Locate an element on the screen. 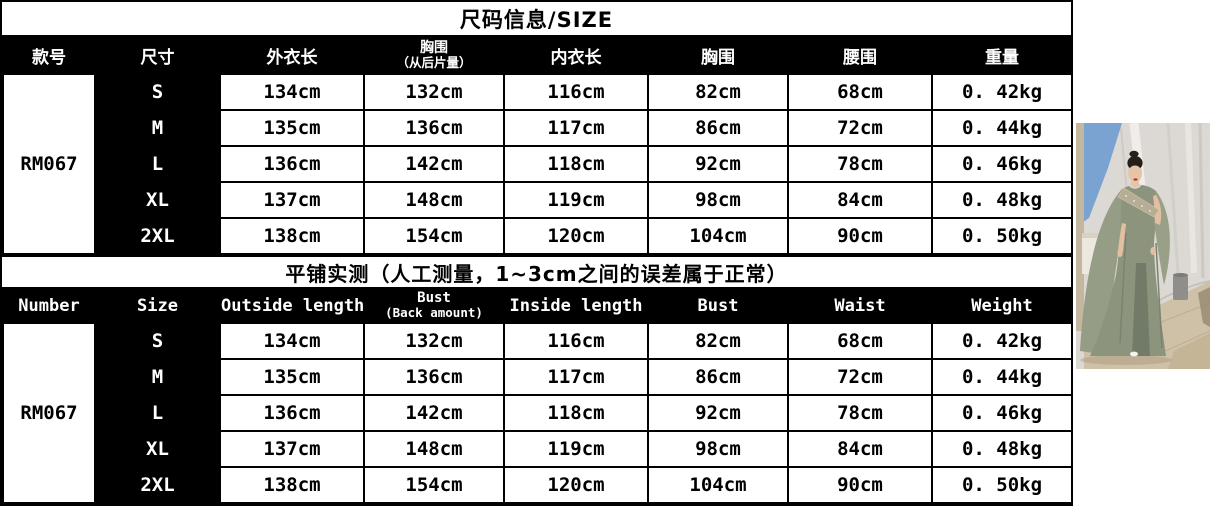 The height and width of the screenshot is (507, 1211). column-header: 腰围 is located at coordinates (860, 55).